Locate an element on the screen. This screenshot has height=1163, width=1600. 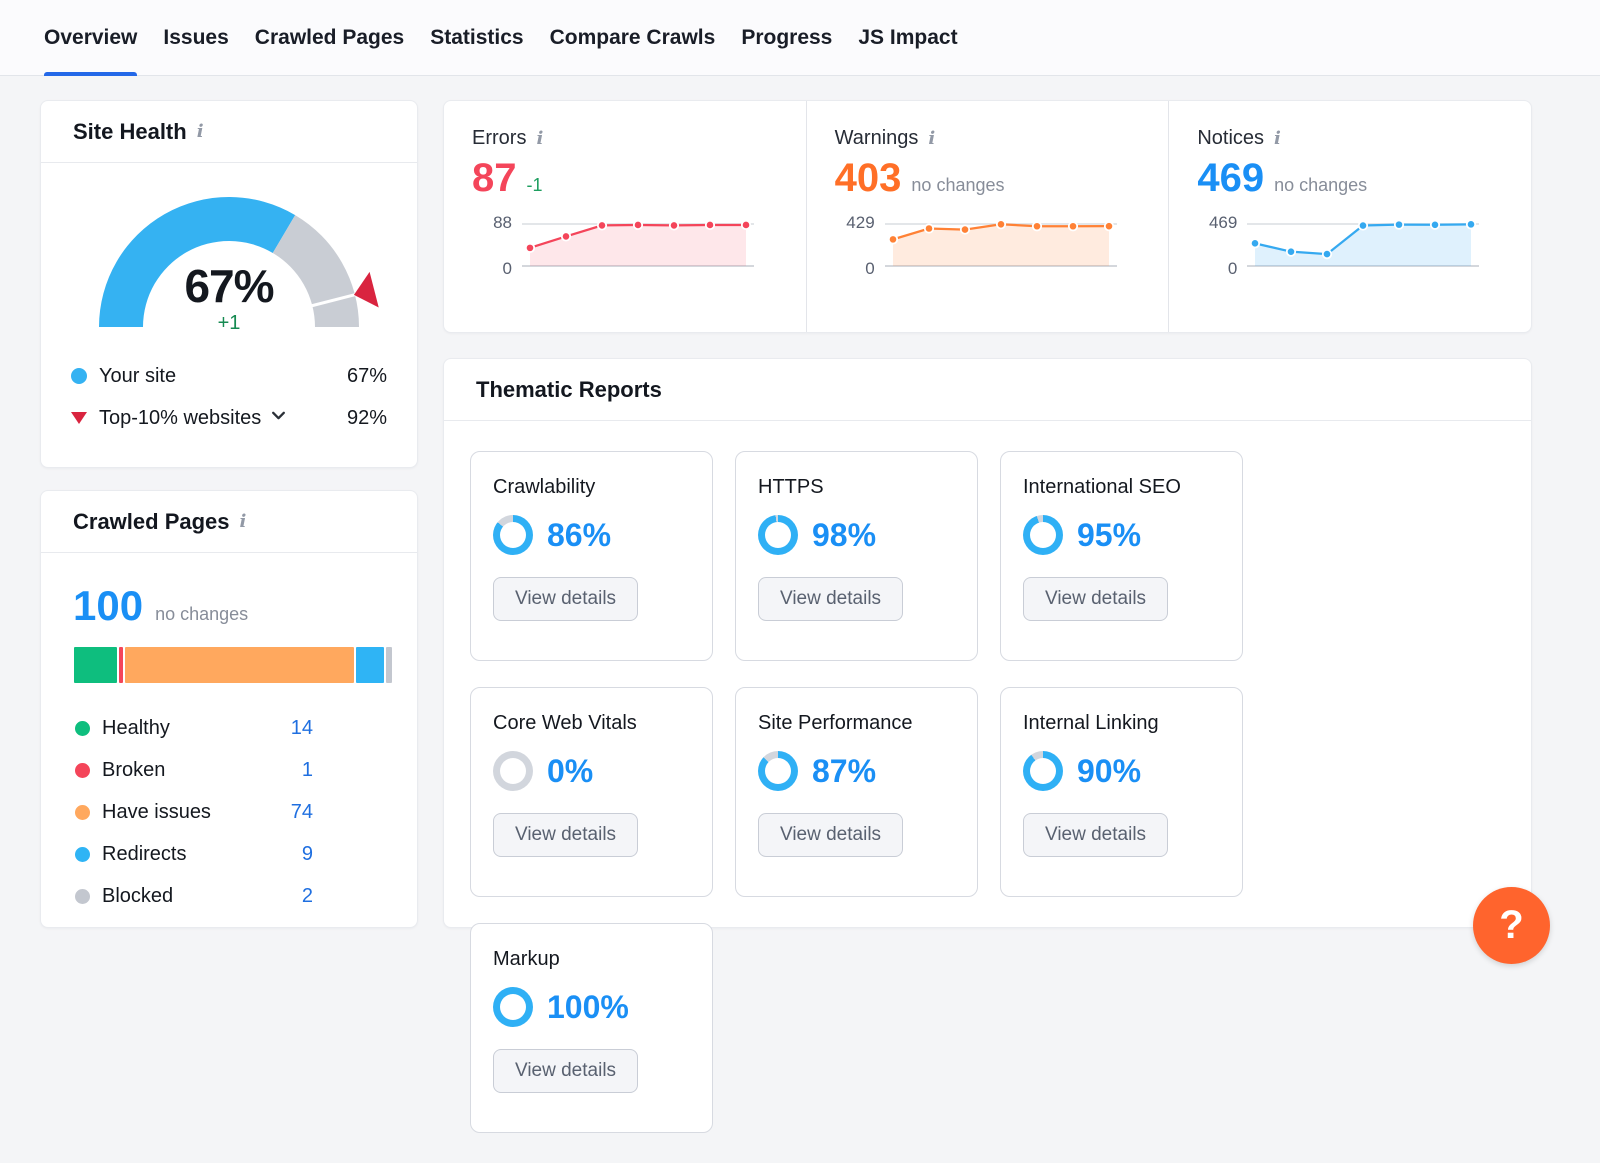
thematic-donut-row: 98% is located at coordinates (856, 535).